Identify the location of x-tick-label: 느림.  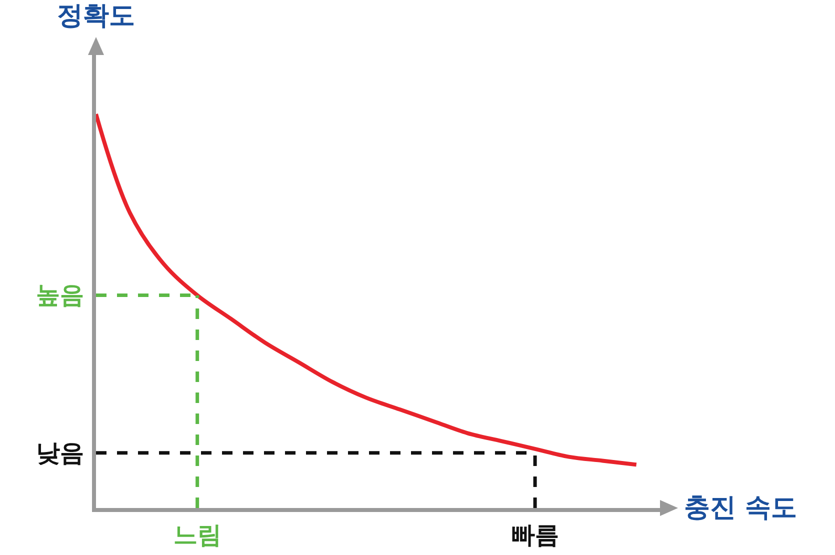
(197, 534).